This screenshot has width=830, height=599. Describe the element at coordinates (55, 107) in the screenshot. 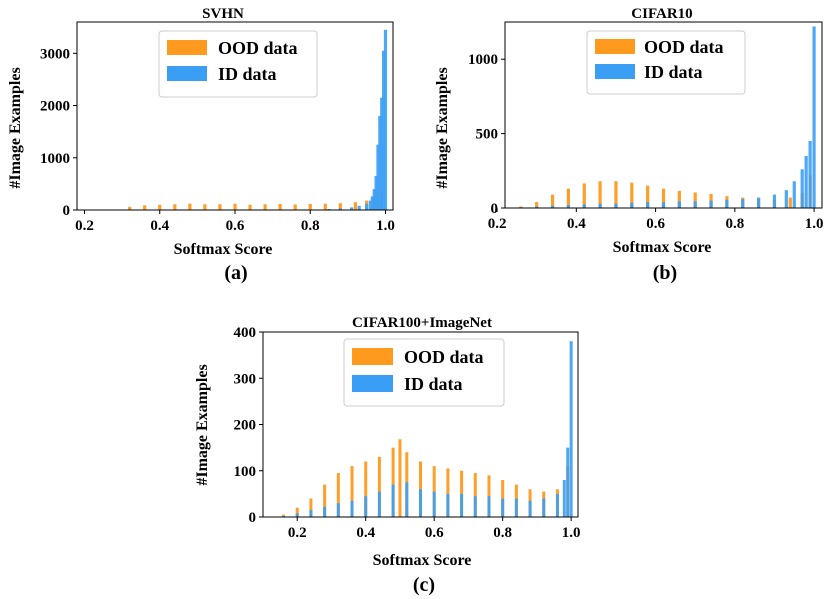

I see `y-tick-label: 2000` at that location.